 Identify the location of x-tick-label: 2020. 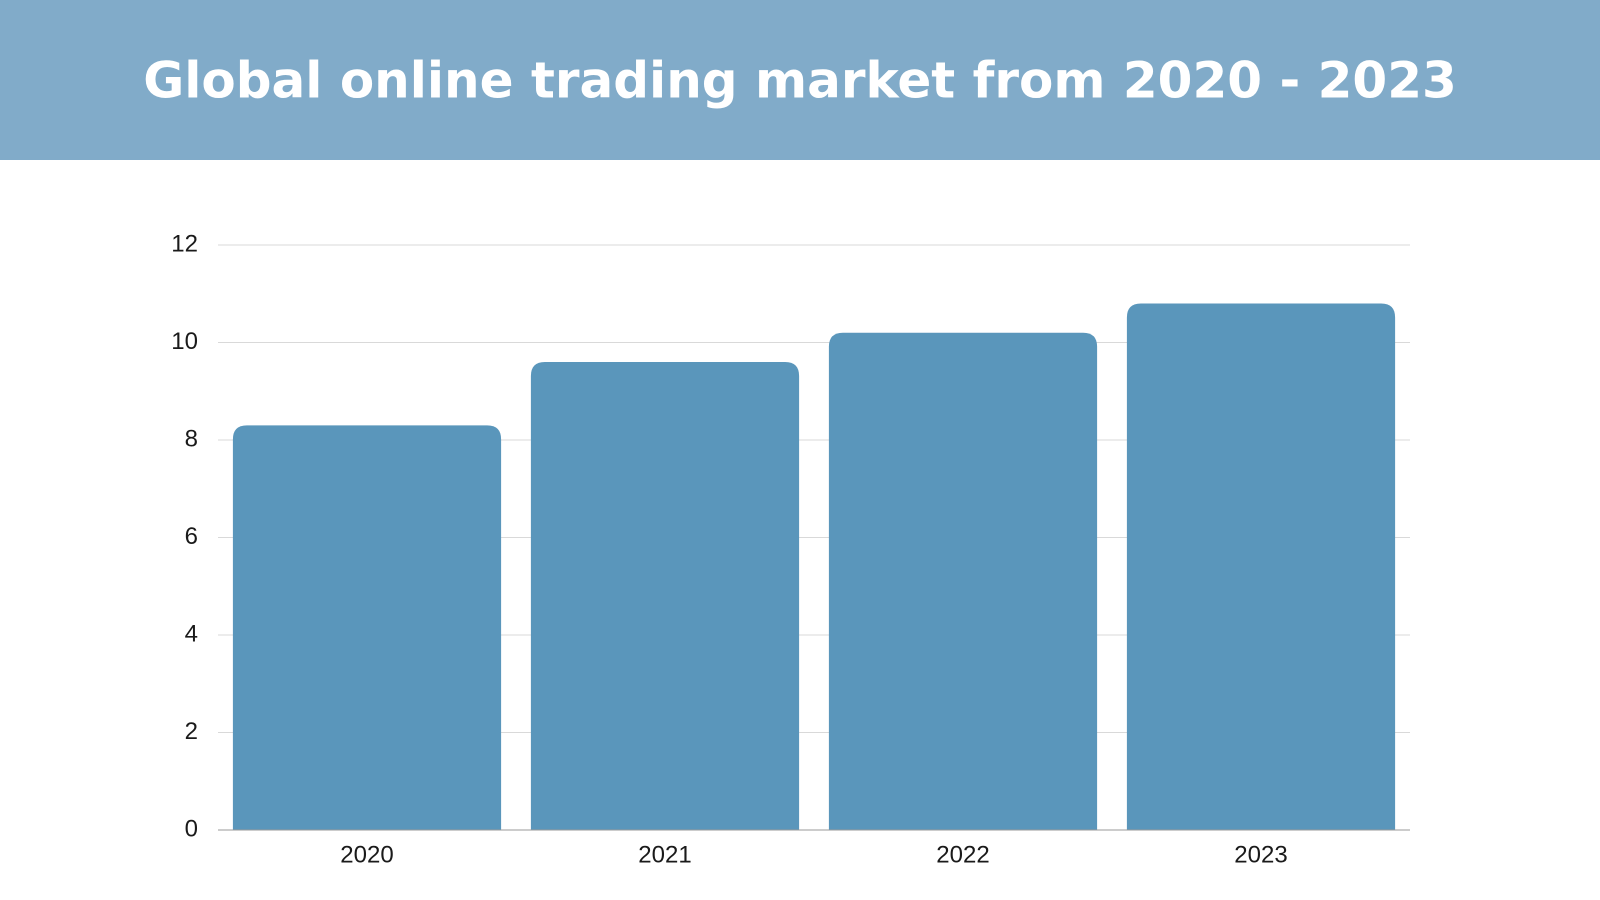
(366, 854).